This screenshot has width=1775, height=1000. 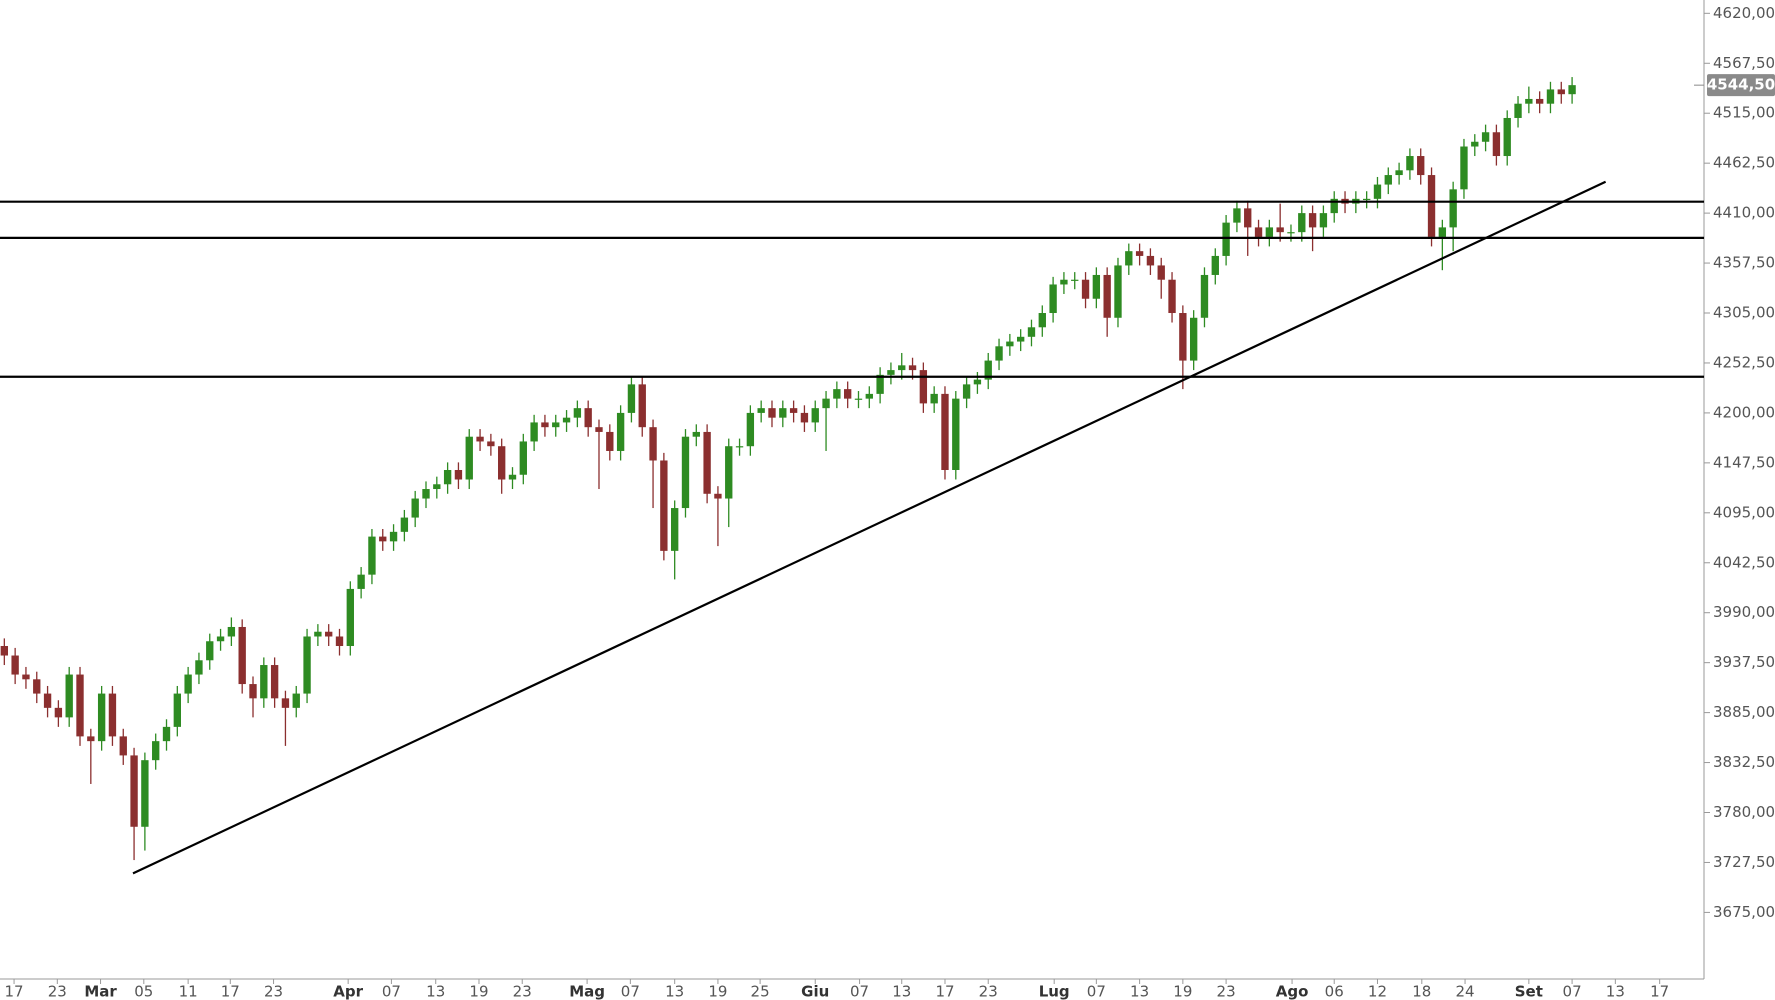 What do you see at coordinates (230, 991) in the screenshot?
I see `x-tick-label: 17` at bounding box center [230, 991].